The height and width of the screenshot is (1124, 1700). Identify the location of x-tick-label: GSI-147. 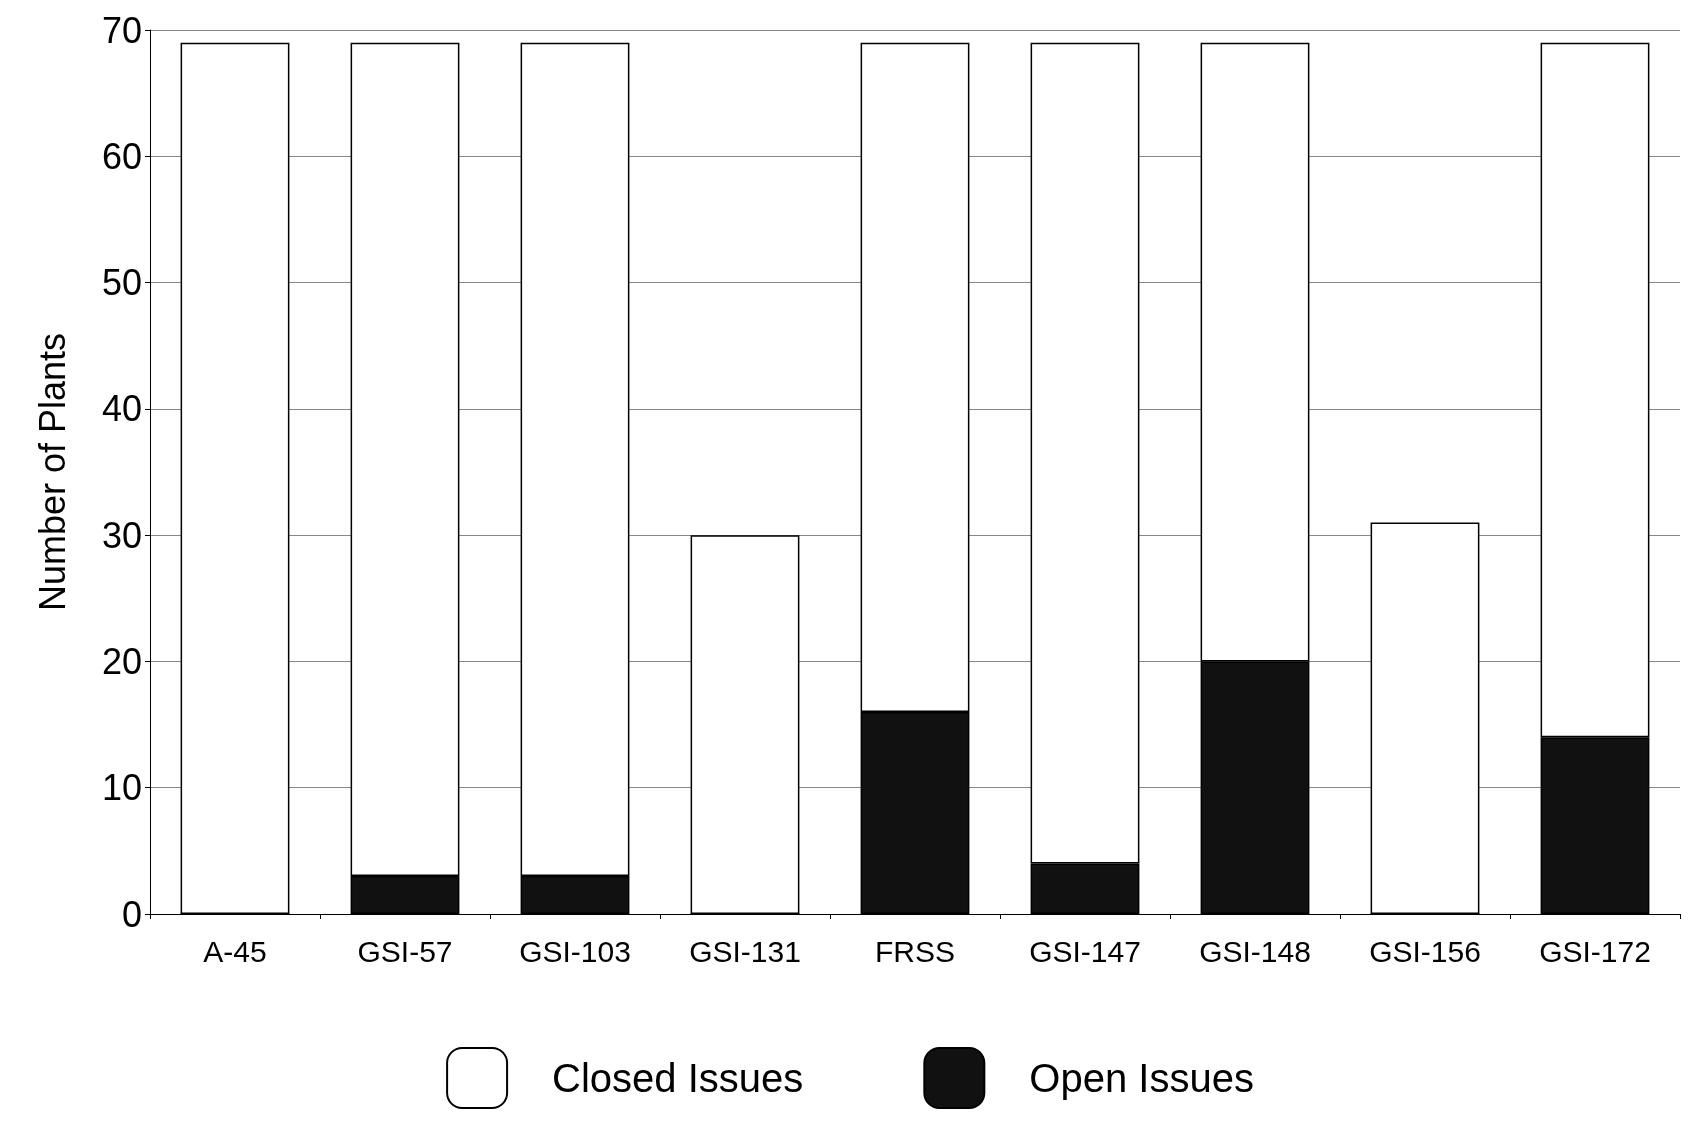
(1085, 951).